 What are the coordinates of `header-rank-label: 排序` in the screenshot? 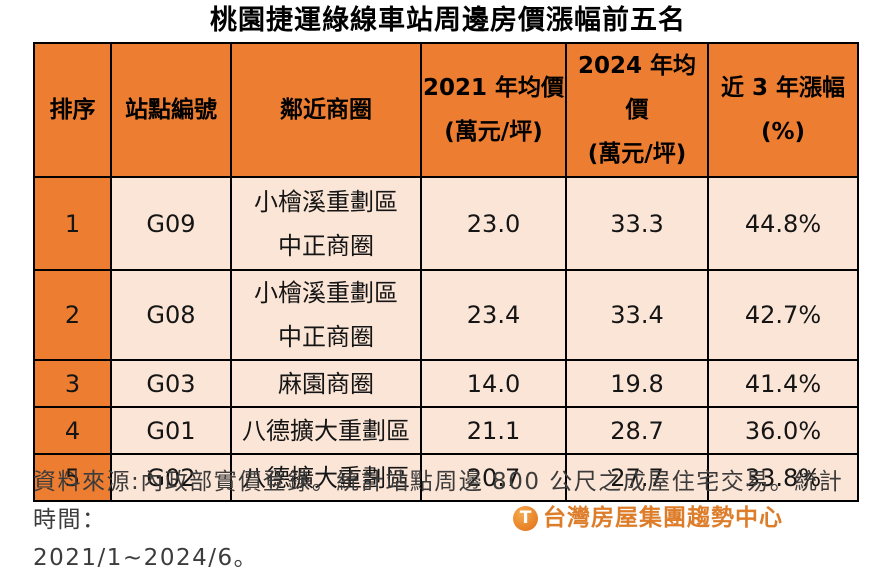 It's located at (72, 110).